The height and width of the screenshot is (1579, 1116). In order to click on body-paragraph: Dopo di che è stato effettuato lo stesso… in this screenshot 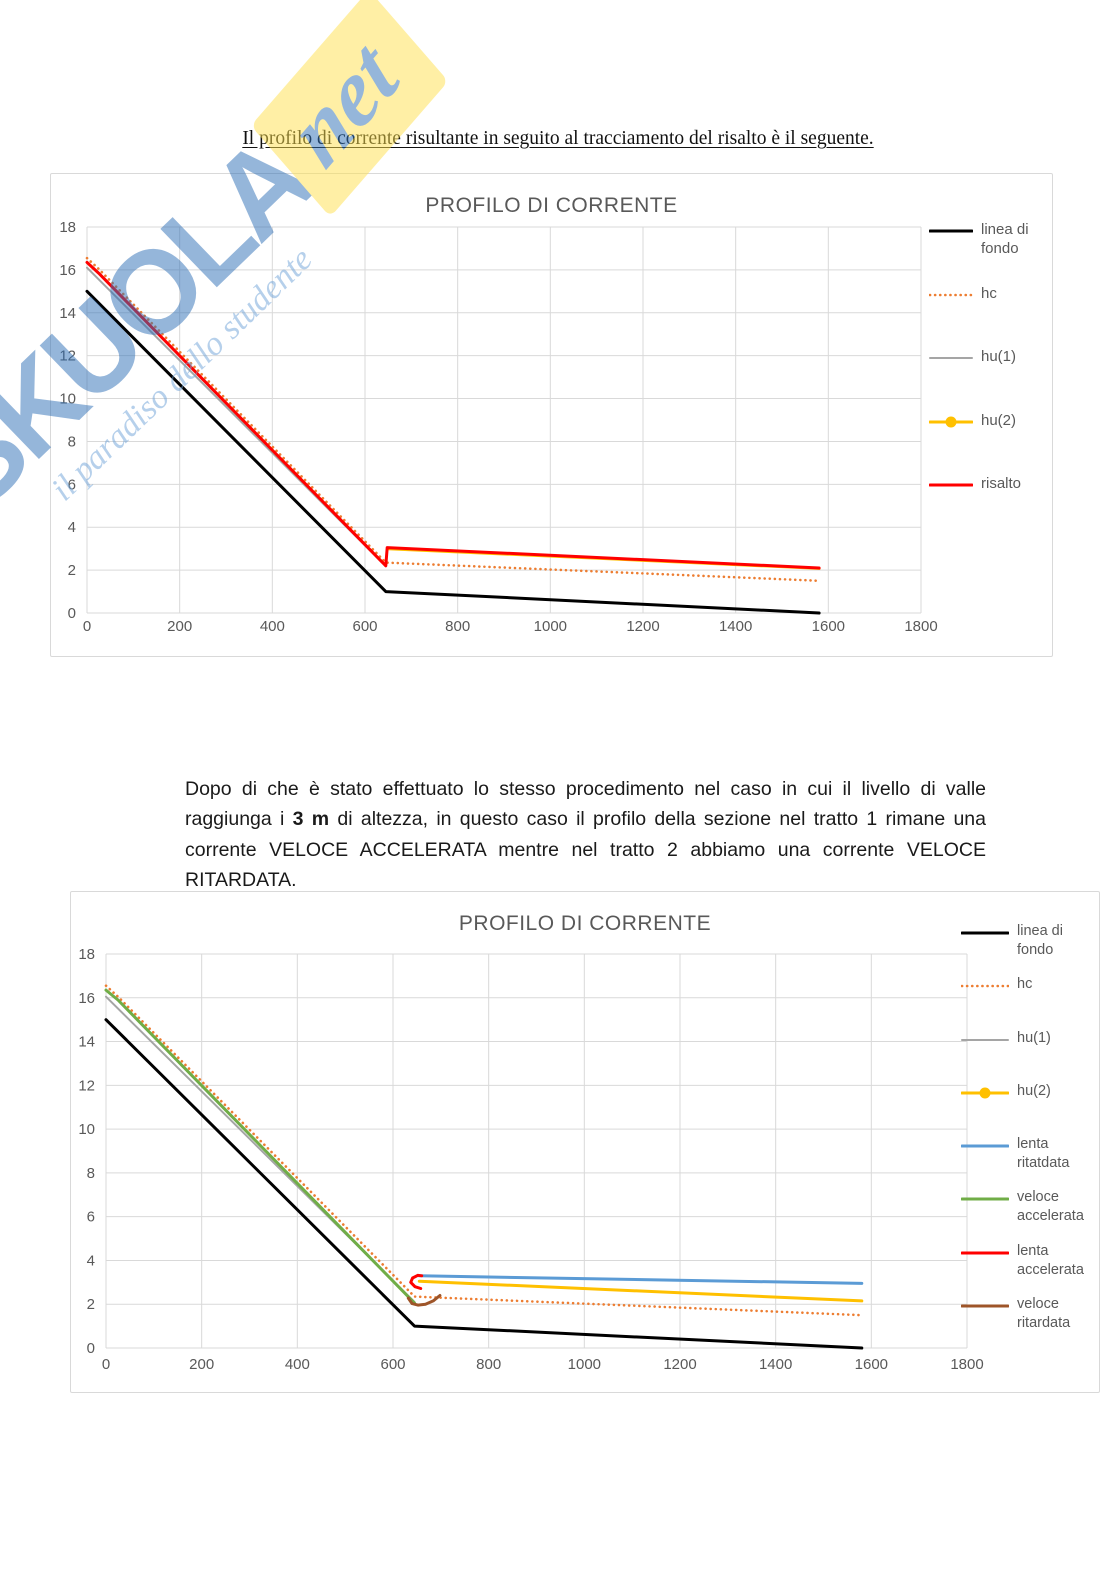, I will do `click(585, 835)`.